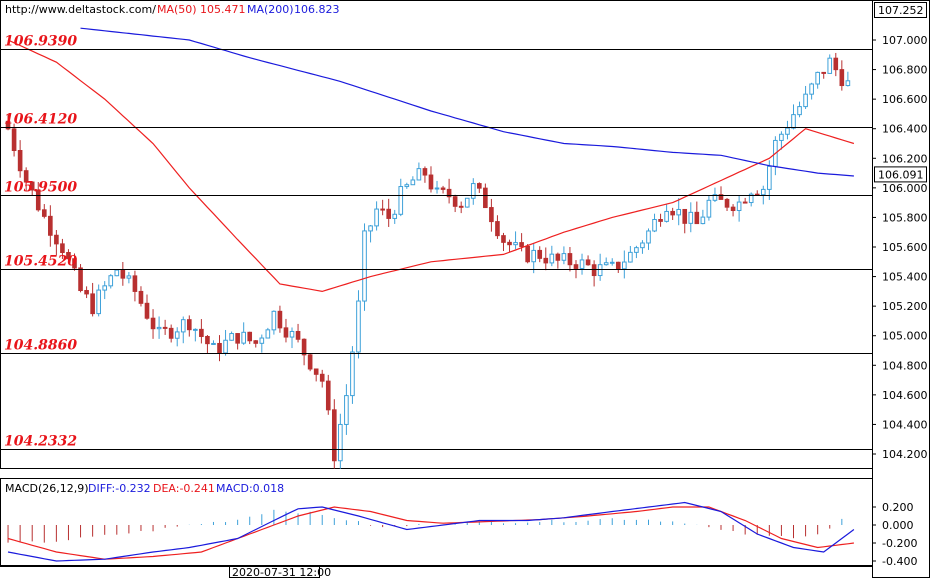 The width and height of the screenshot is (930, 582). I want to click on top-price-label: 107.252, so click(901, 10).